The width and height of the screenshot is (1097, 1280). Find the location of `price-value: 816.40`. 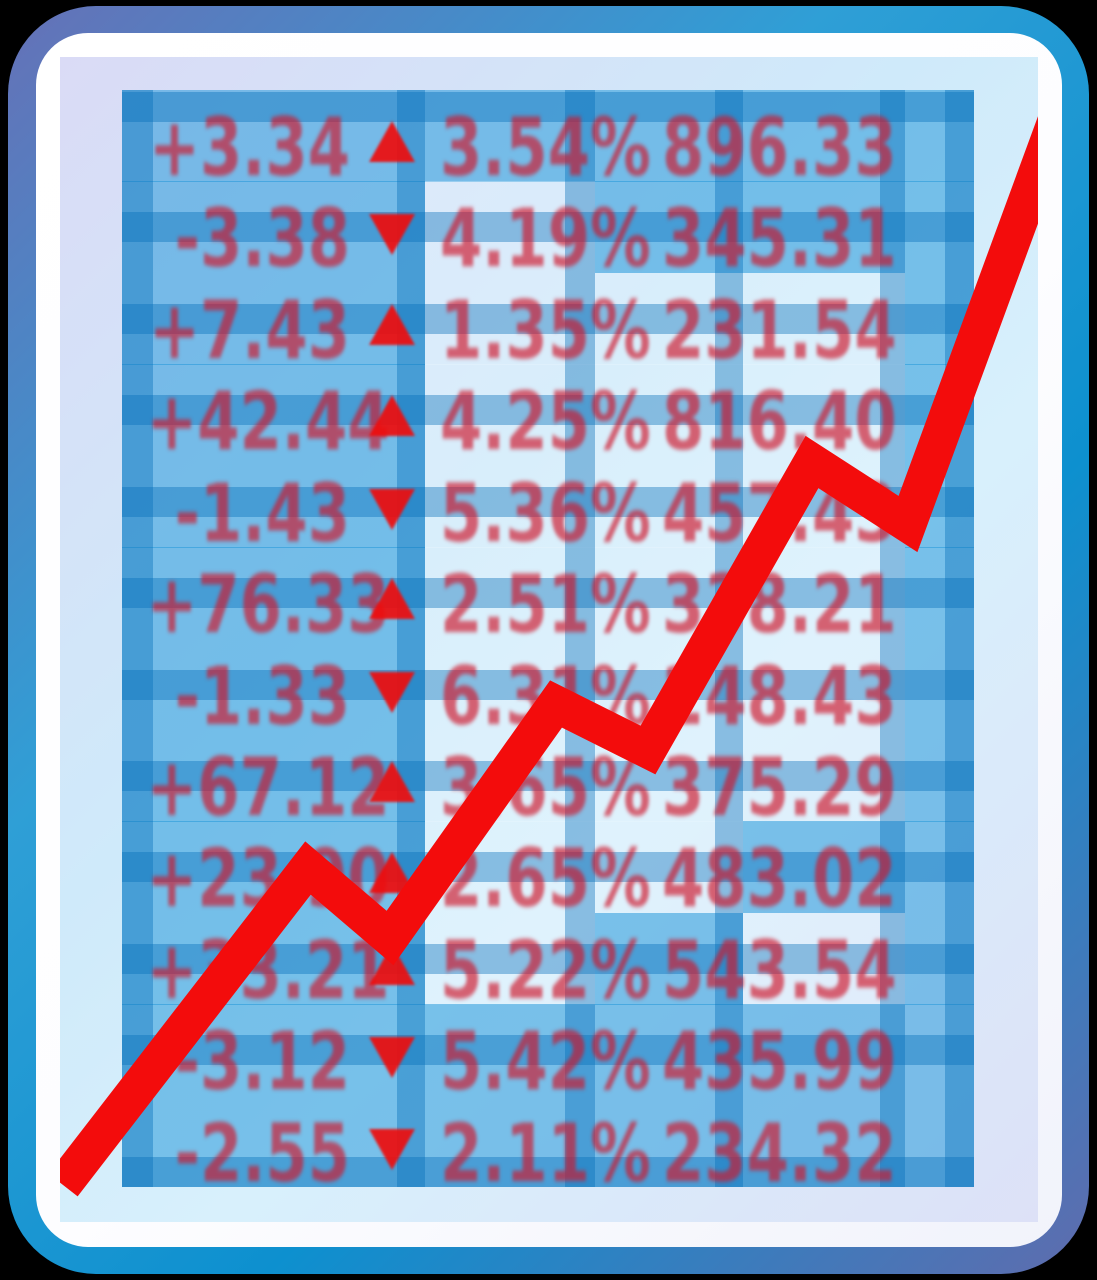

price-value: 816.40 is located at coordinates (779, 422).